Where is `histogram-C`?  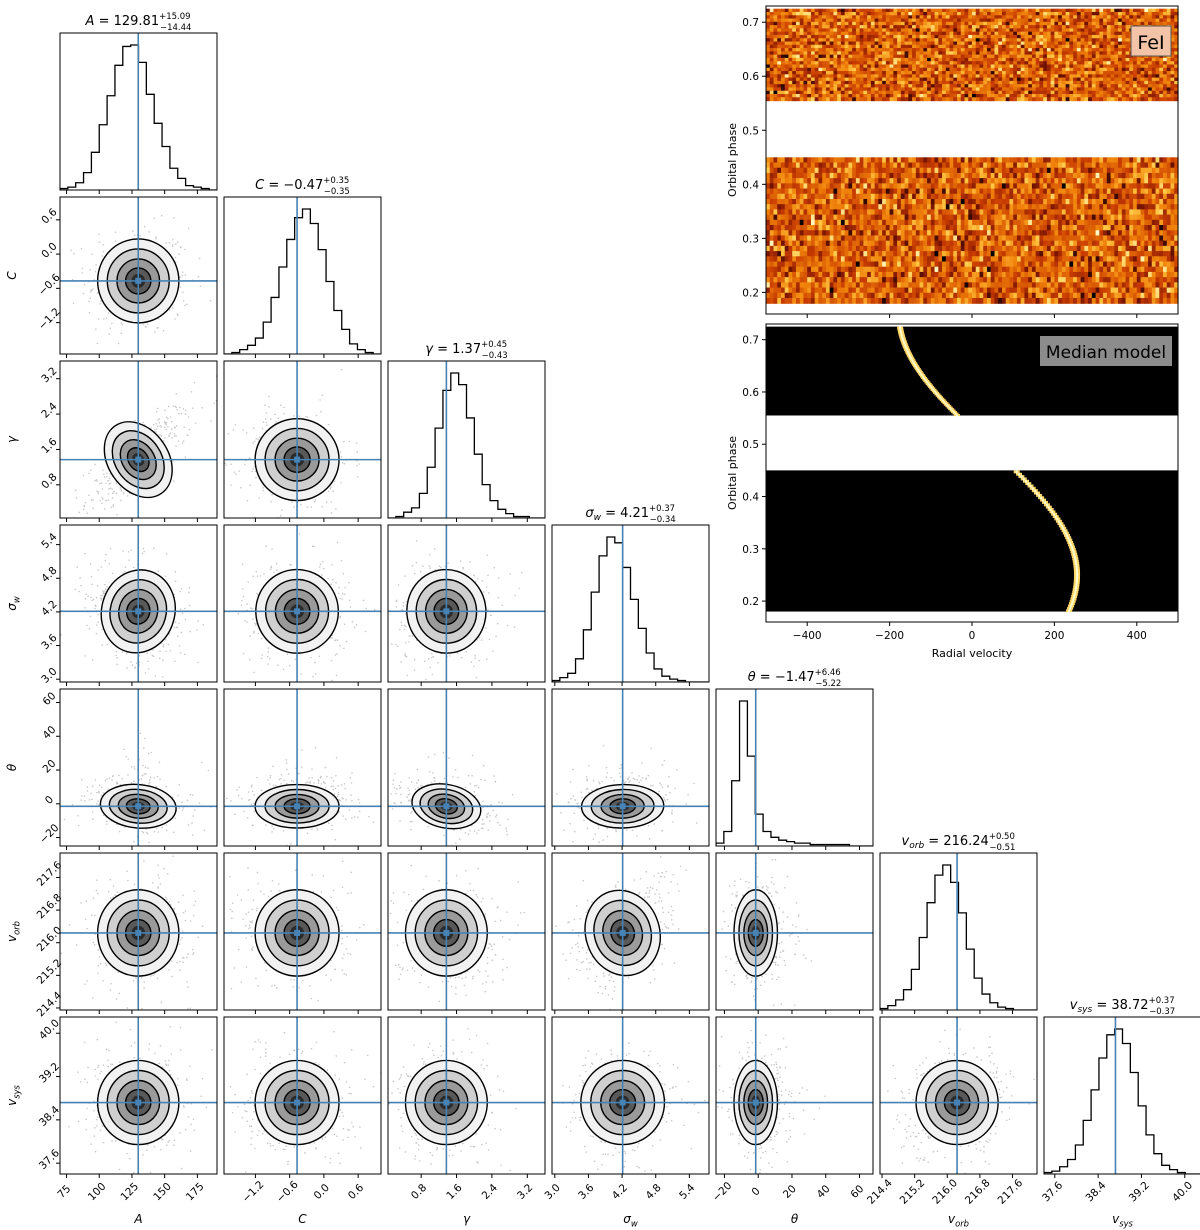 histogram-C is located at coordinates (302, 281).